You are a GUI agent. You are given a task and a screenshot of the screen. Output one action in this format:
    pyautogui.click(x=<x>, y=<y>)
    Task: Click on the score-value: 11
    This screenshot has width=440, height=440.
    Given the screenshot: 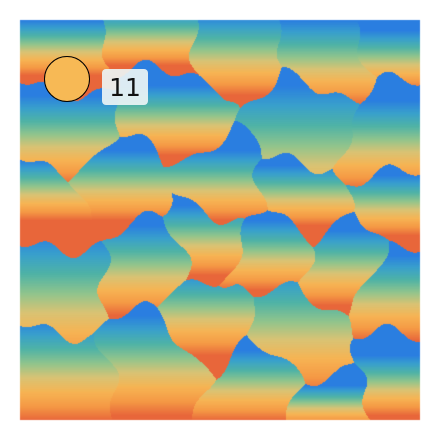 What is the action you would take?
    pyautogui.click(x=125, y=87)
    